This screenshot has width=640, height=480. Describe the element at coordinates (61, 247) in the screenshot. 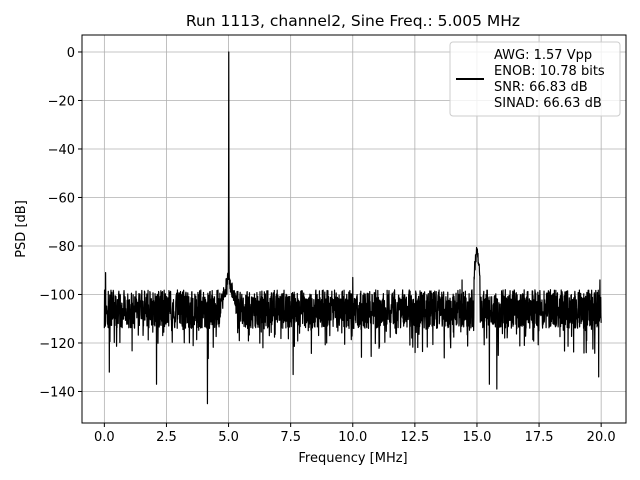

I see `y-tick-label: −80` at that location.